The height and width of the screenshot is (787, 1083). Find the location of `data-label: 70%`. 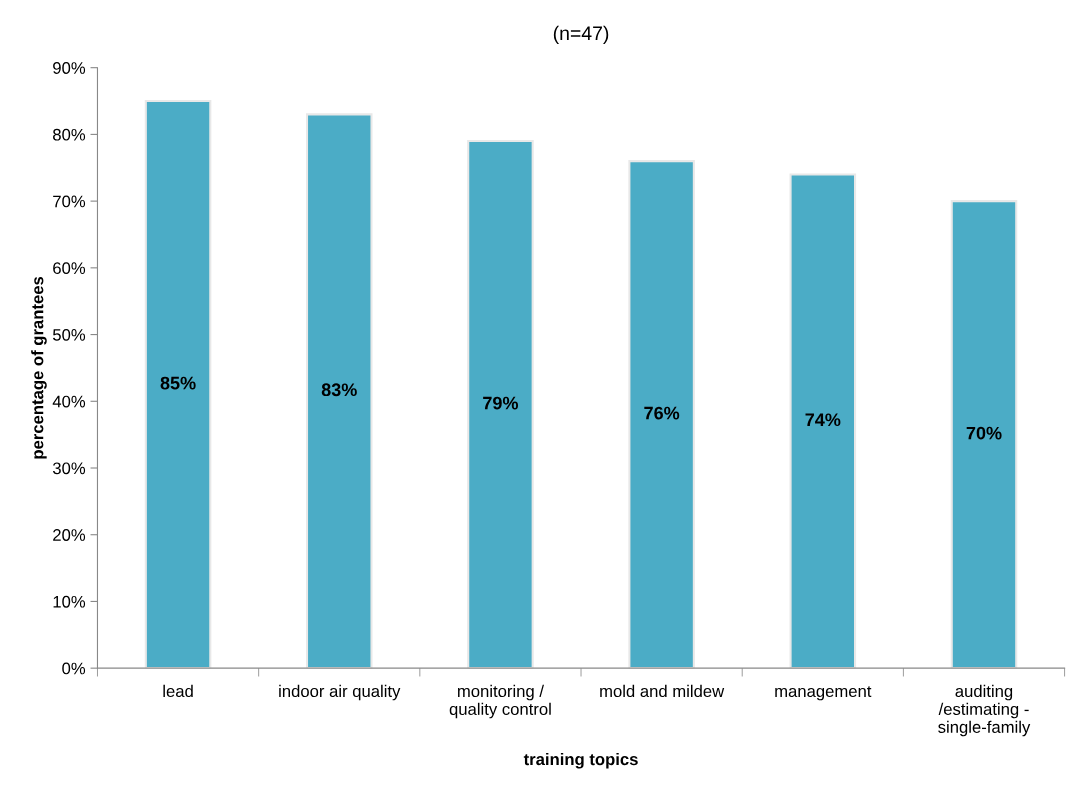

data-label: 70% is located at coordinates (984, 433).